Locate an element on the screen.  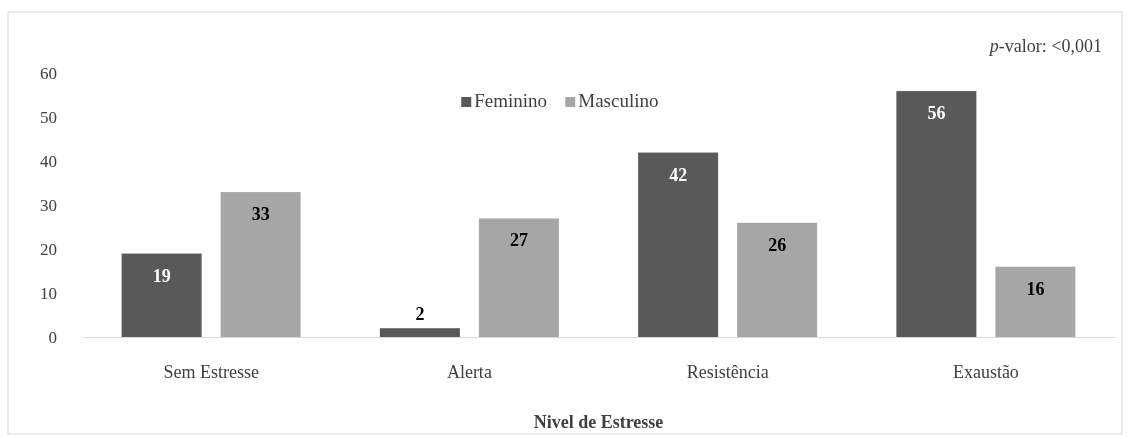
legend-label: Feminino is located at coordinates (511, 100).